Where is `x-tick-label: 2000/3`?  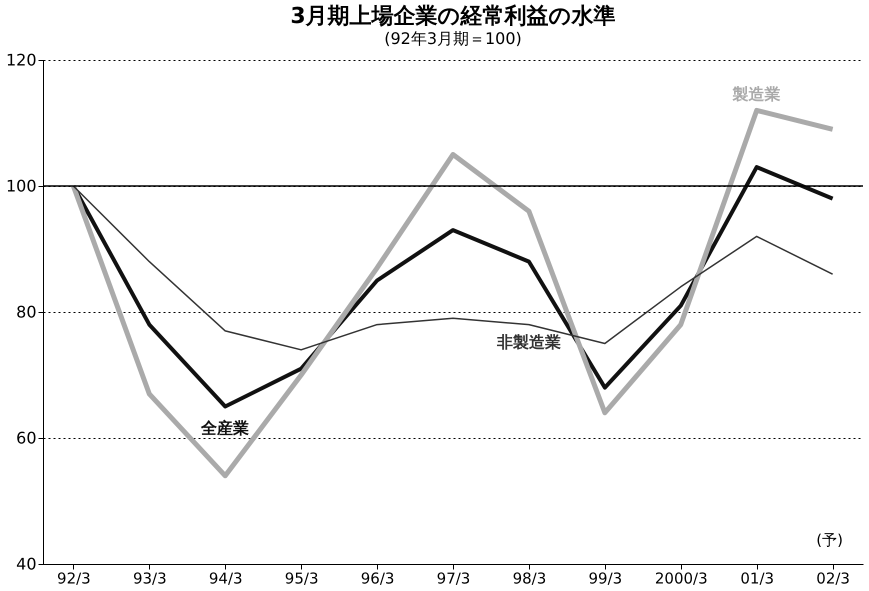 x-tick-label: 2000/3 is located at coordinates (681, 579).